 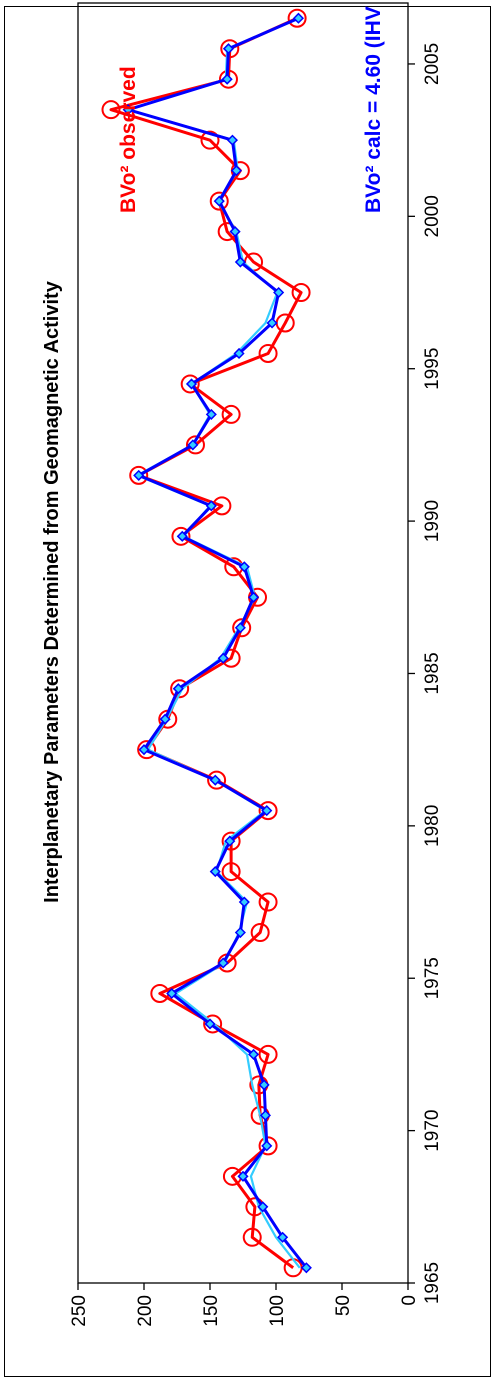 I want to click on x-tick-label: 1965, so click(x=432, y=1283).